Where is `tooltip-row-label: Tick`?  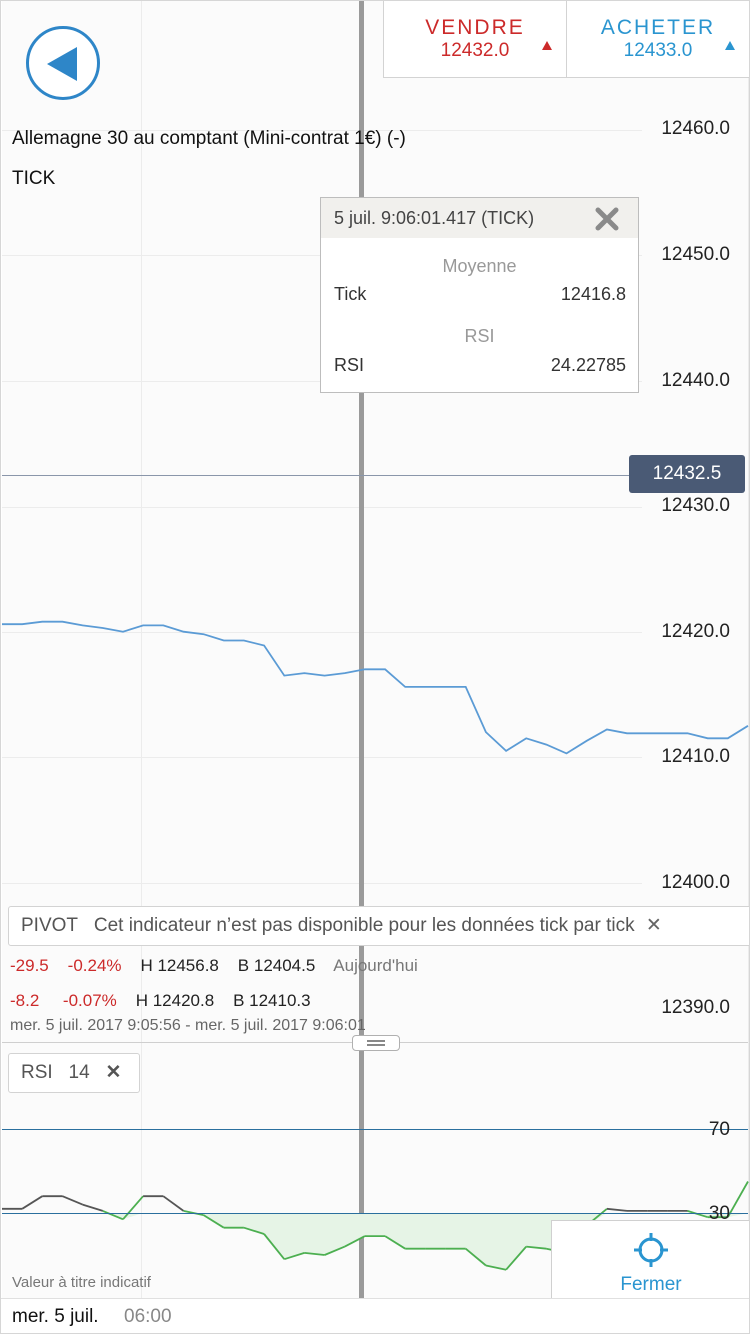 tooltip-row-label: Tick is located at coordinates (350, 294).